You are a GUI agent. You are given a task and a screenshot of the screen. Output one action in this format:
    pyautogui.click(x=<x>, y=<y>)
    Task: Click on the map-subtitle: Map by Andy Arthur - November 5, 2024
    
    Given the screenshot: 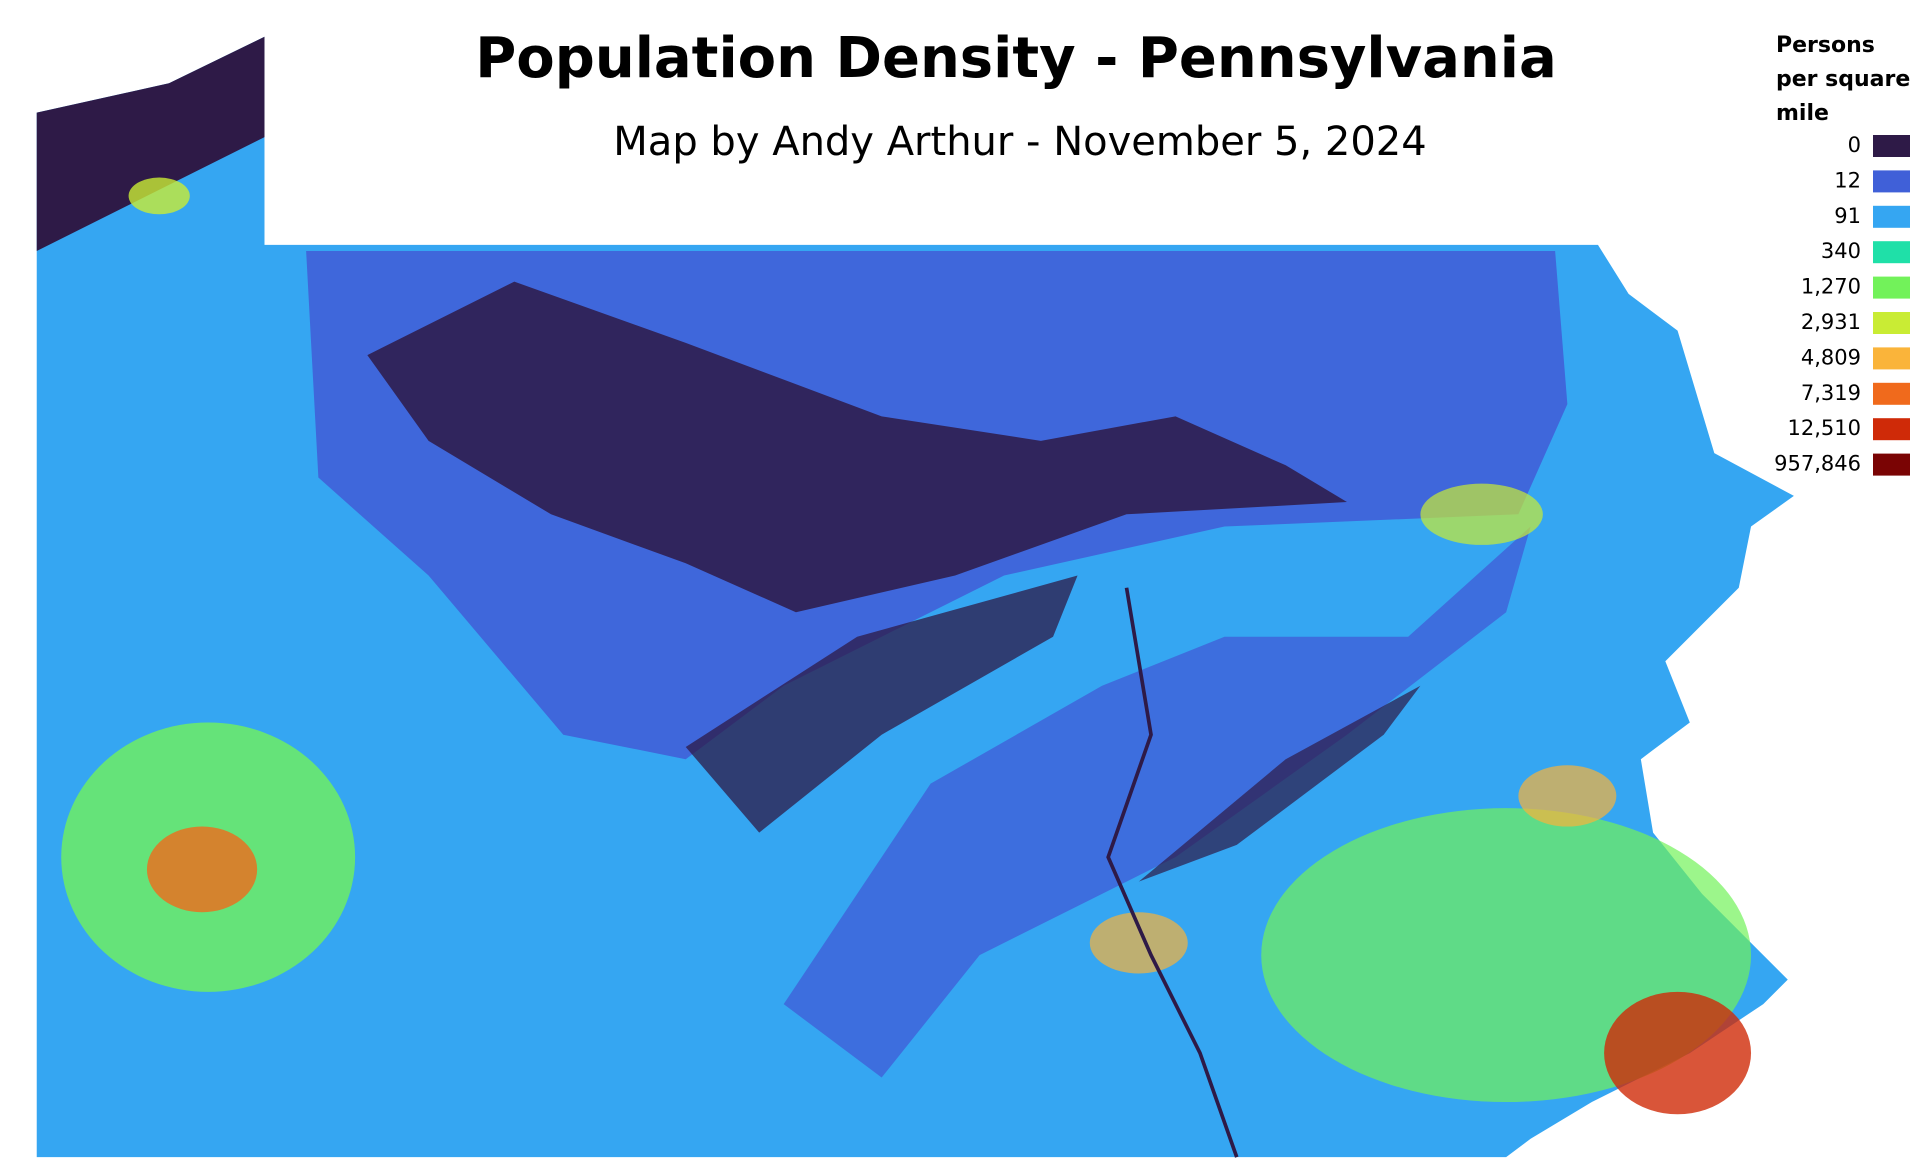 What is the action you would take?
    pyautogui.click(x=1019, y=142)
    